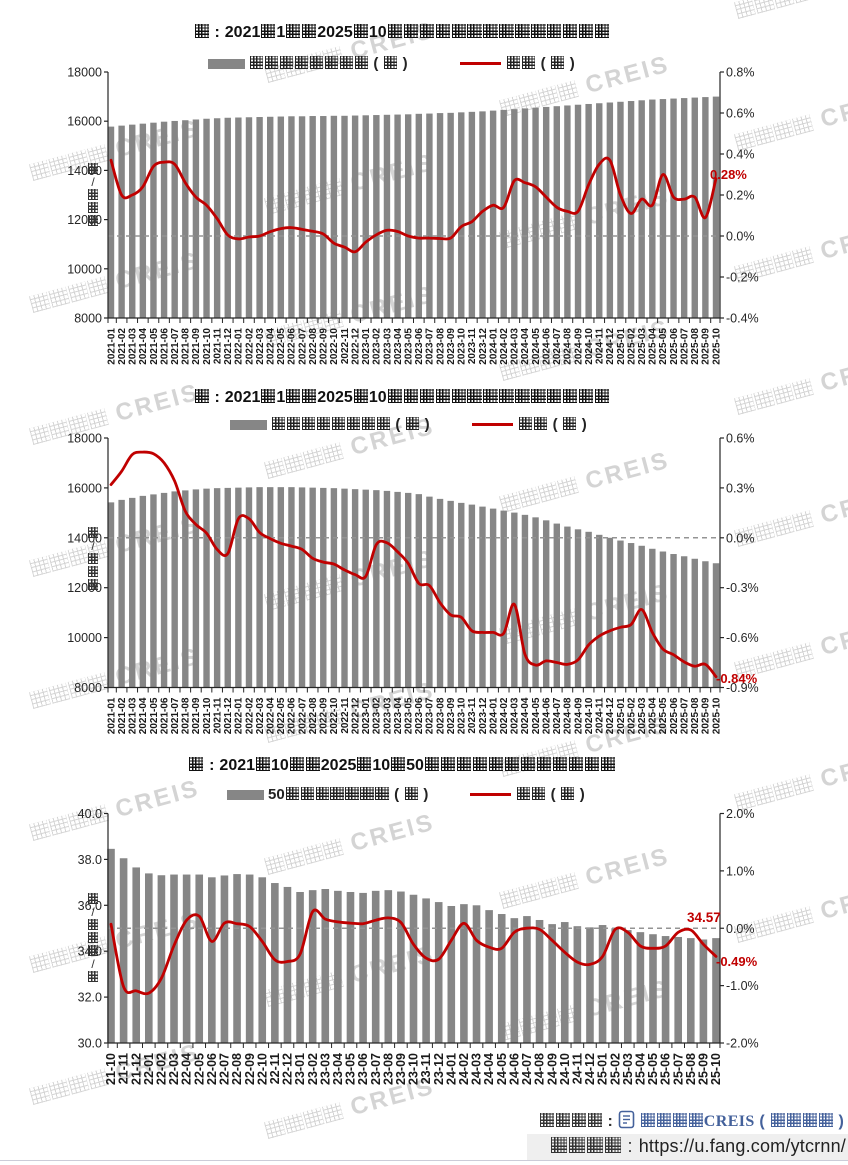 The height and width of the screenshot is (1165, 848). What do you see at coordinates (628, 1069) in the screenshot?
I see `svg-text: 25-03` at bounding box center [628, 1069].